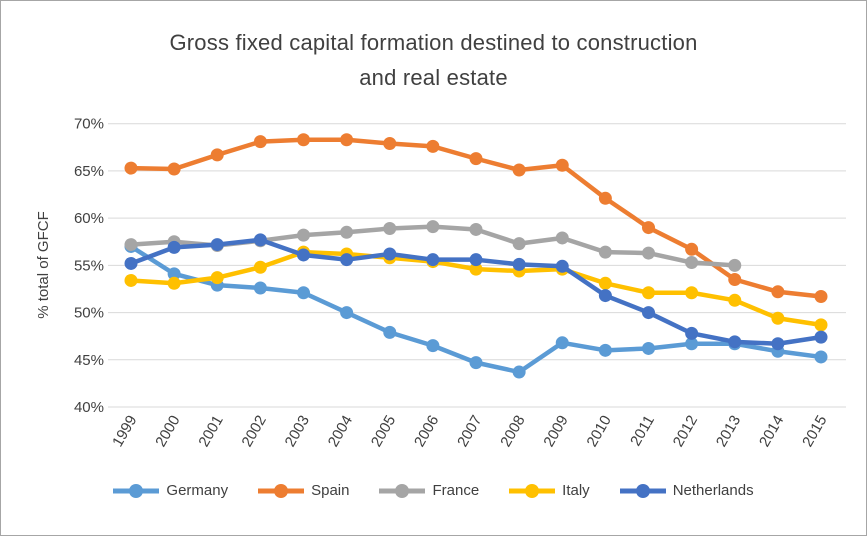 The width and height of the screenshot is (867, 536). Describe the element at coordinates (549, 490) in the screenshot. I see `legend-item-italy: Italy` at that location.